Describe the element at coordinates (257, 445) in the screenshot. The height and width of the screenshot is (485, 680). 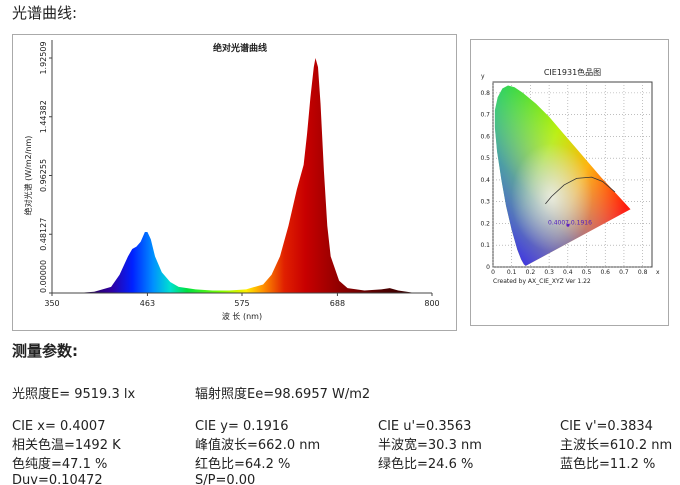
I see `parameter: 峰值波长=662.0 nm` at that location.